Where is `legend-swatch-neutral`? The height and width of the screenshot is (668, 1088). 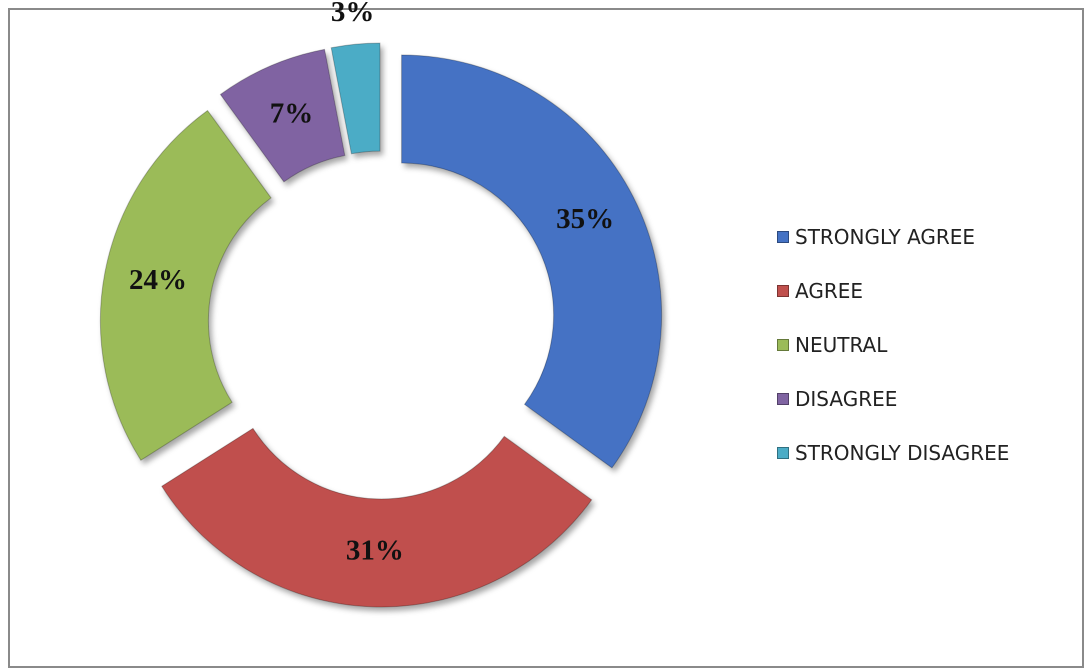
legend-swatch-neutral is located at coordinates (783, 345).